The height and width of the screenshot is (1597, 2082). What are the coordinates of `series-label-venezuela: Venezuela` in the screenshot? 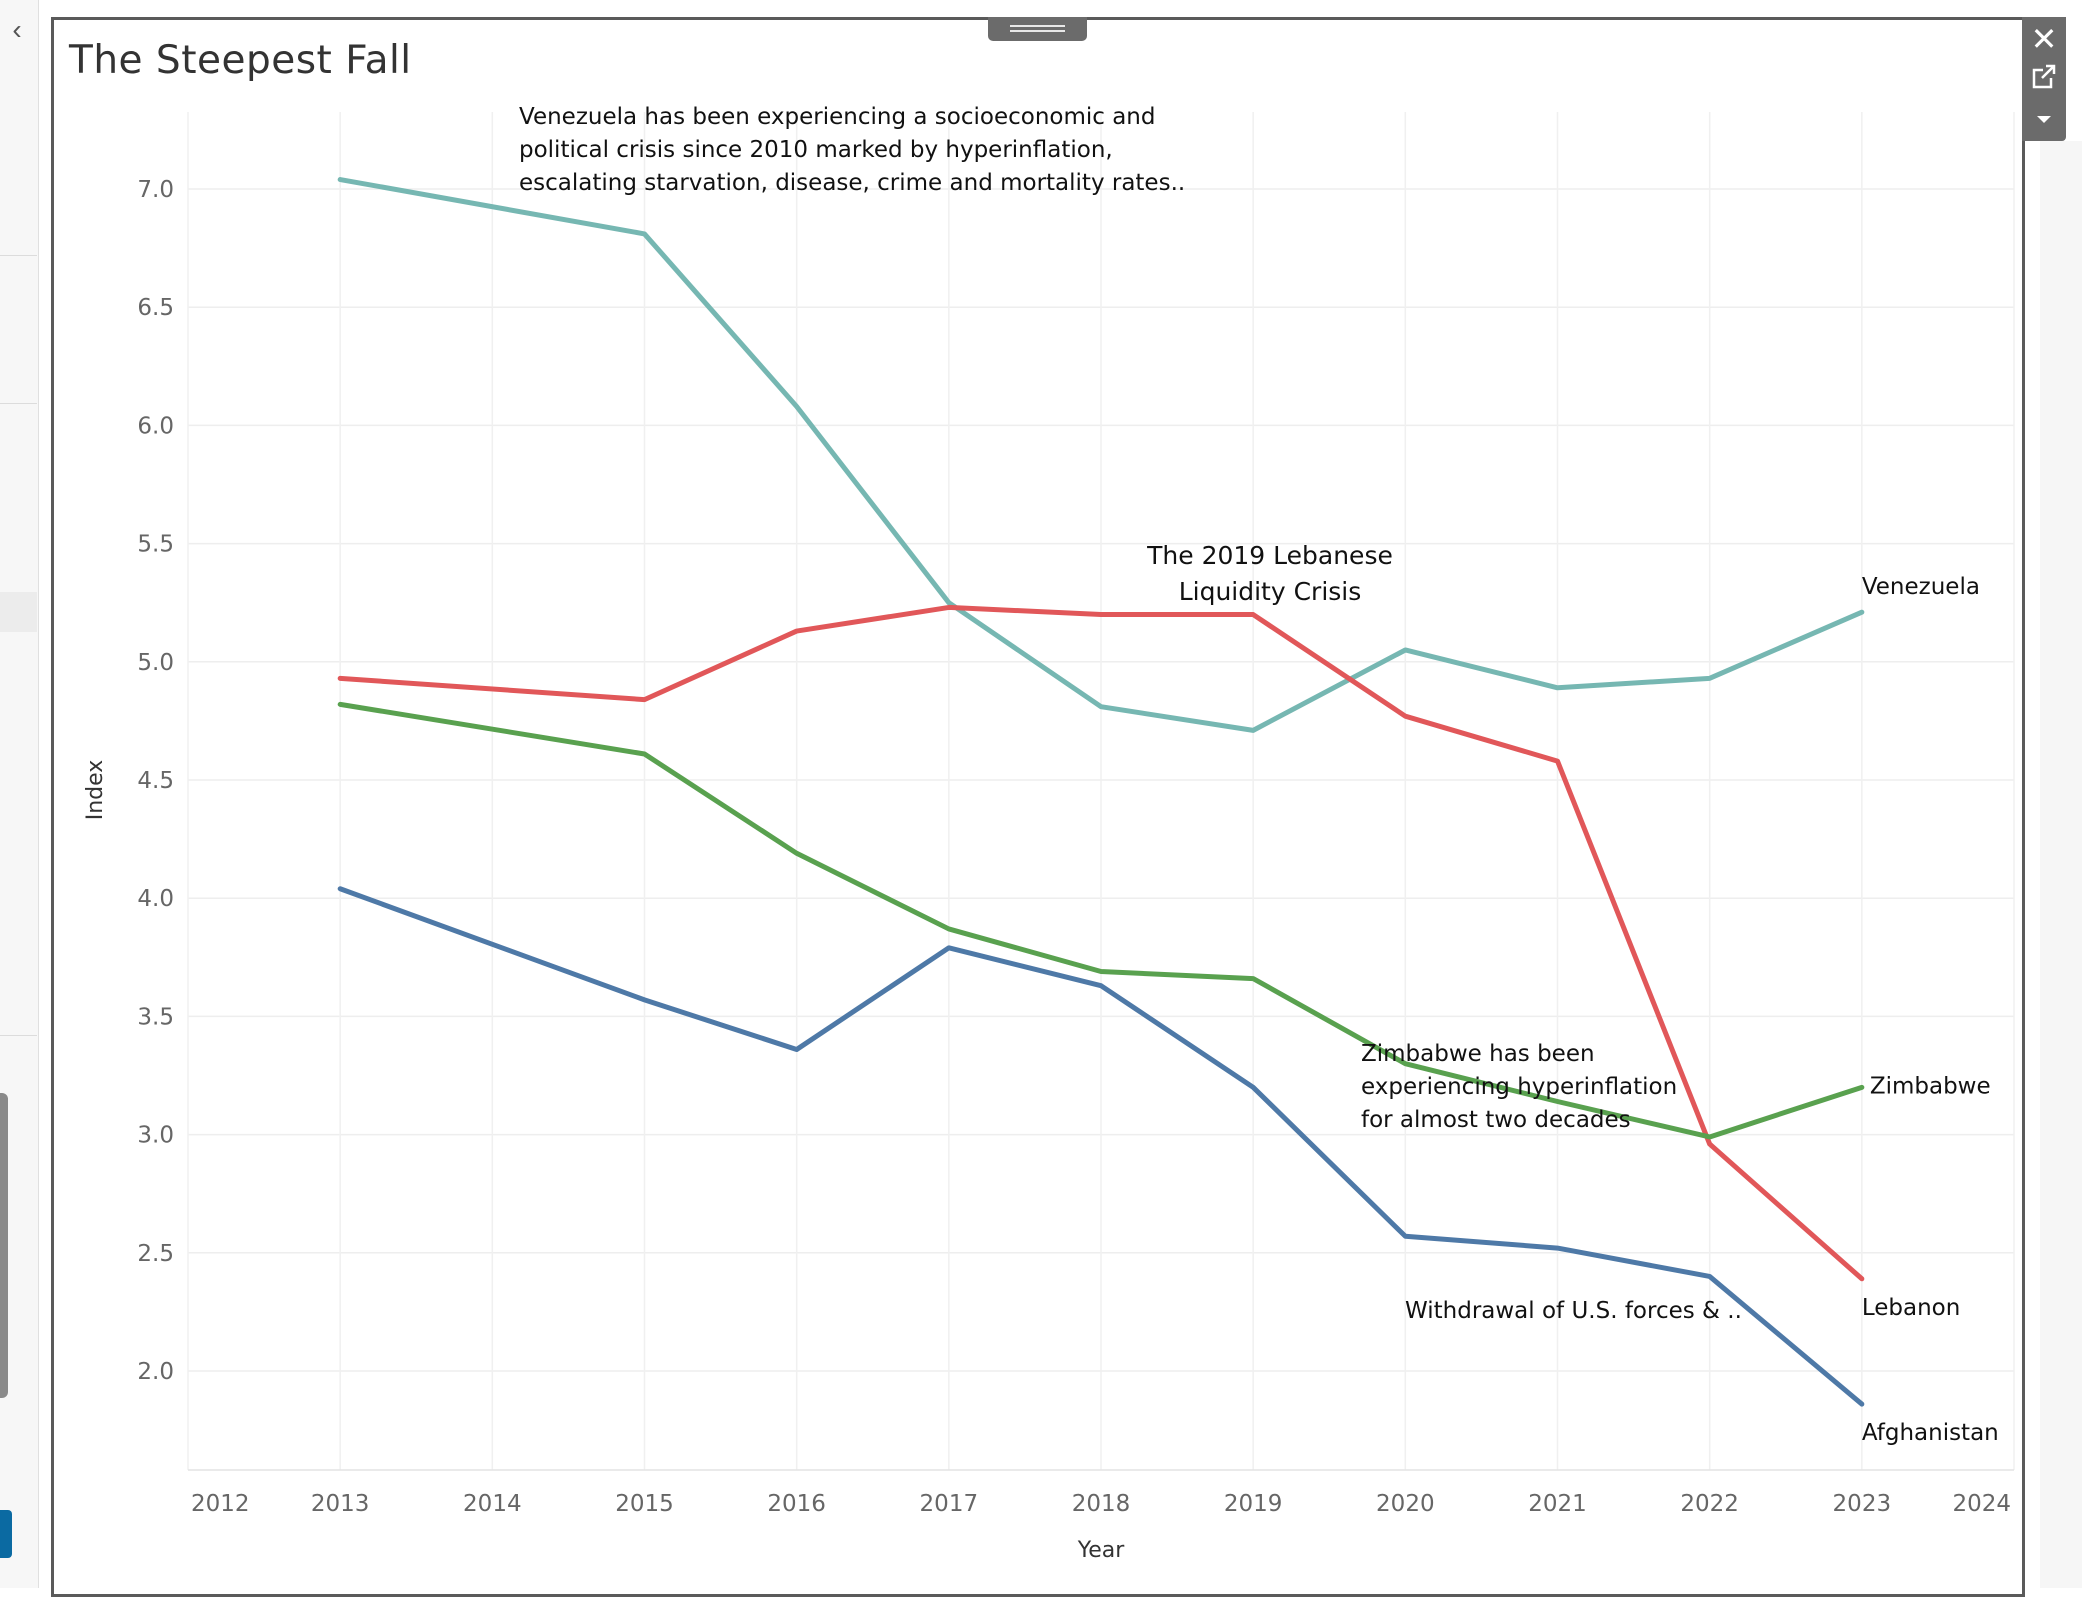 It's located at (1921, 587).